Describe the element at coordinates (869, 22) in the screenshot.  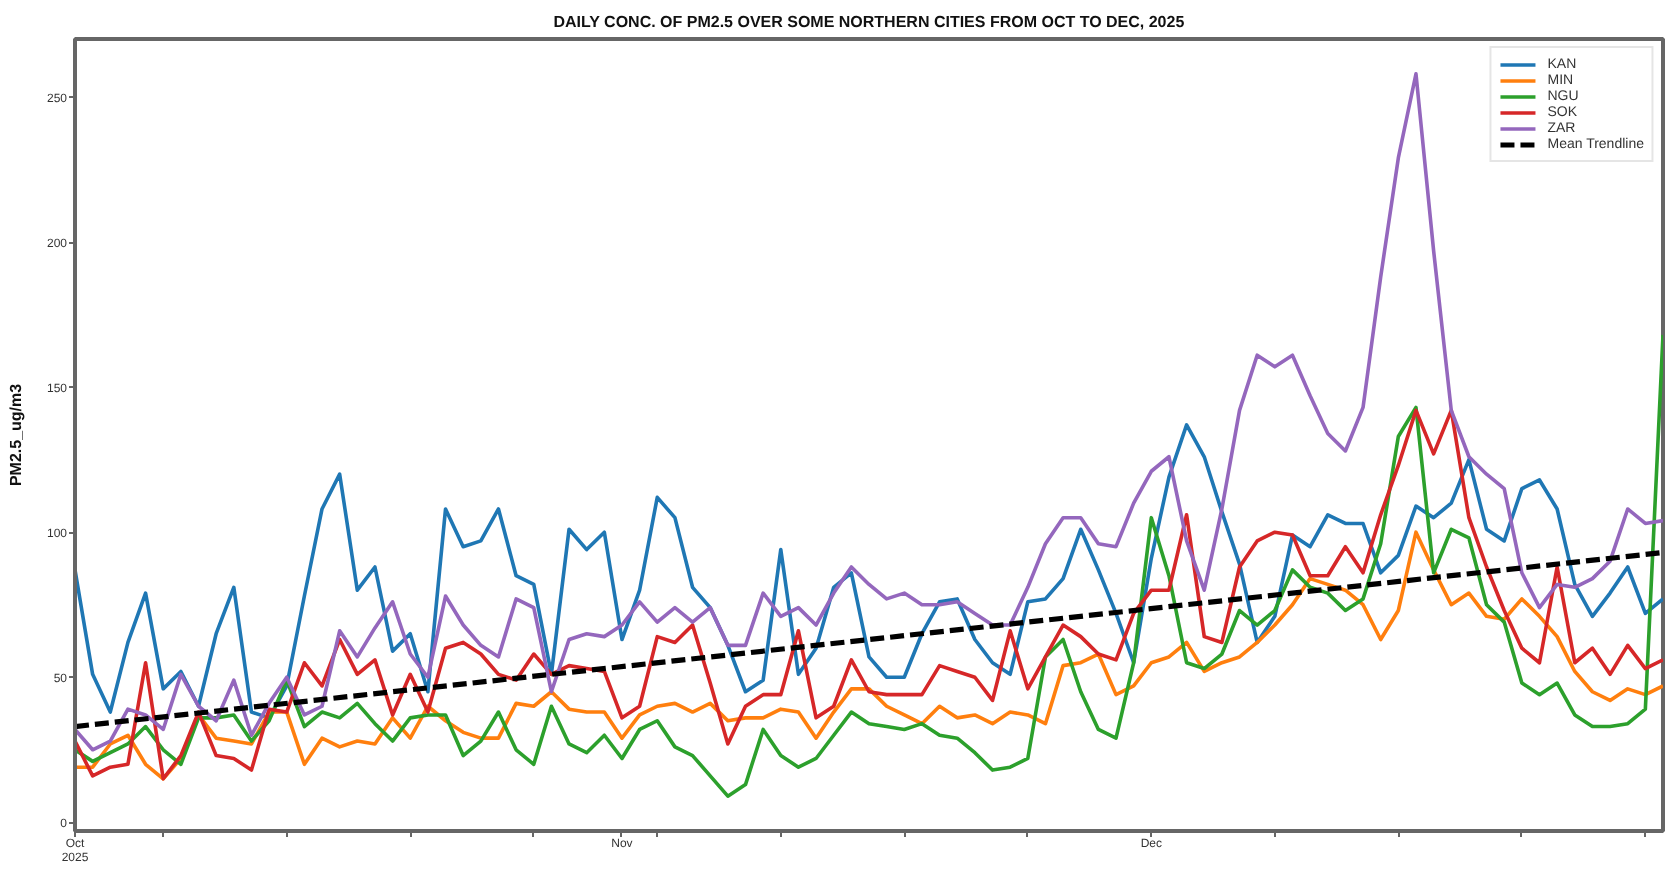
I see `chart-title: DAILY CONC. OF PM2.5 OVER SOME NORTHERN CITIES FROM OCT TO DEC, 2025` at that location.